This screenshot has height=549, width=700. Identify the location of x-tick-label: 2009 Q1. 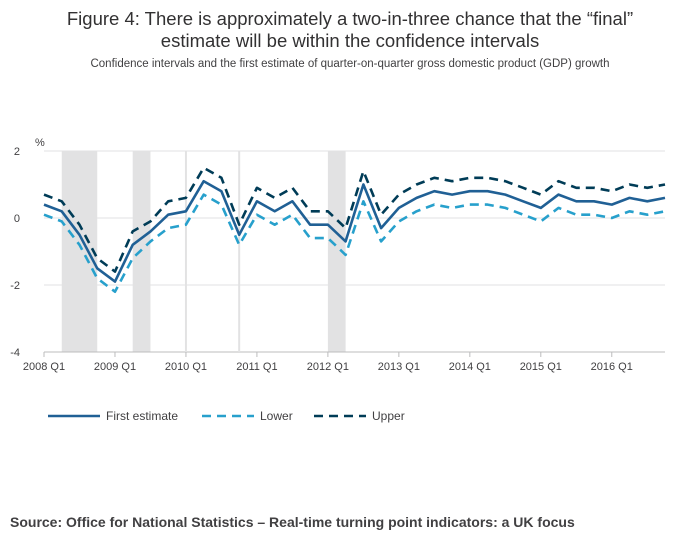
(115, 367).